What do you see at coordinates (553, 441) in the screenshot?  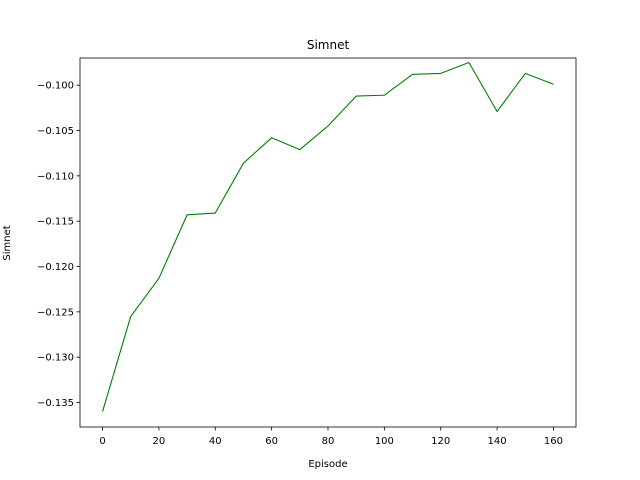 I see `x-tick-label: 160` at bounding box center [553, 441].